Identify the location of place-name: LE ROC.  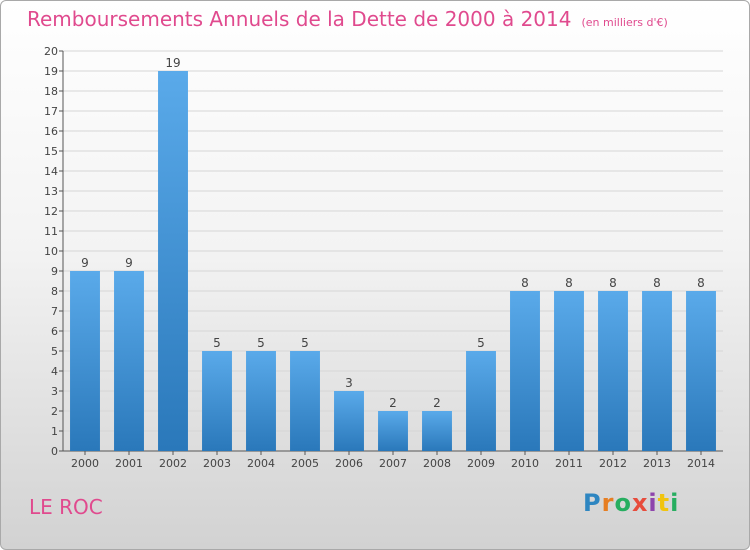
(66, 507).